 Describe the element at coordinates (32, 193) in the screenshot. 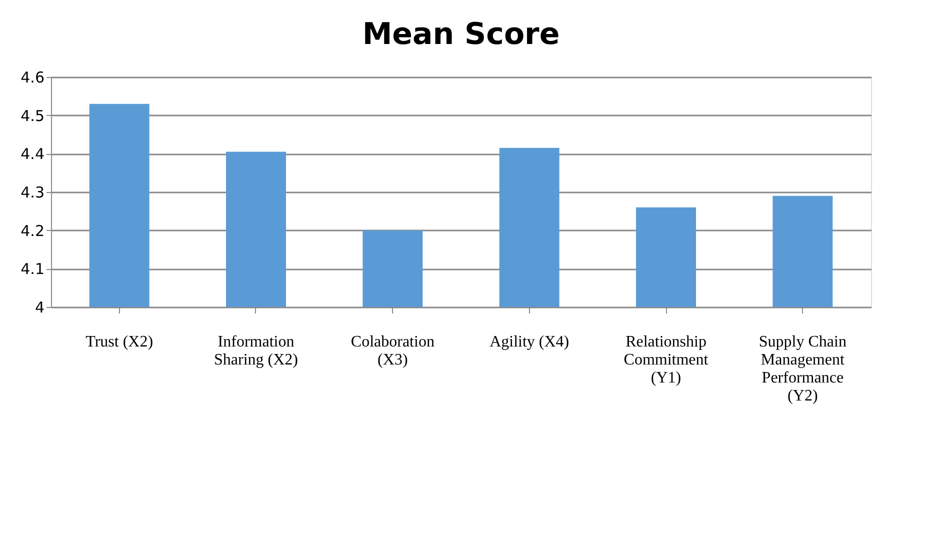

I see `y-tick-label: 4.3` at that location.